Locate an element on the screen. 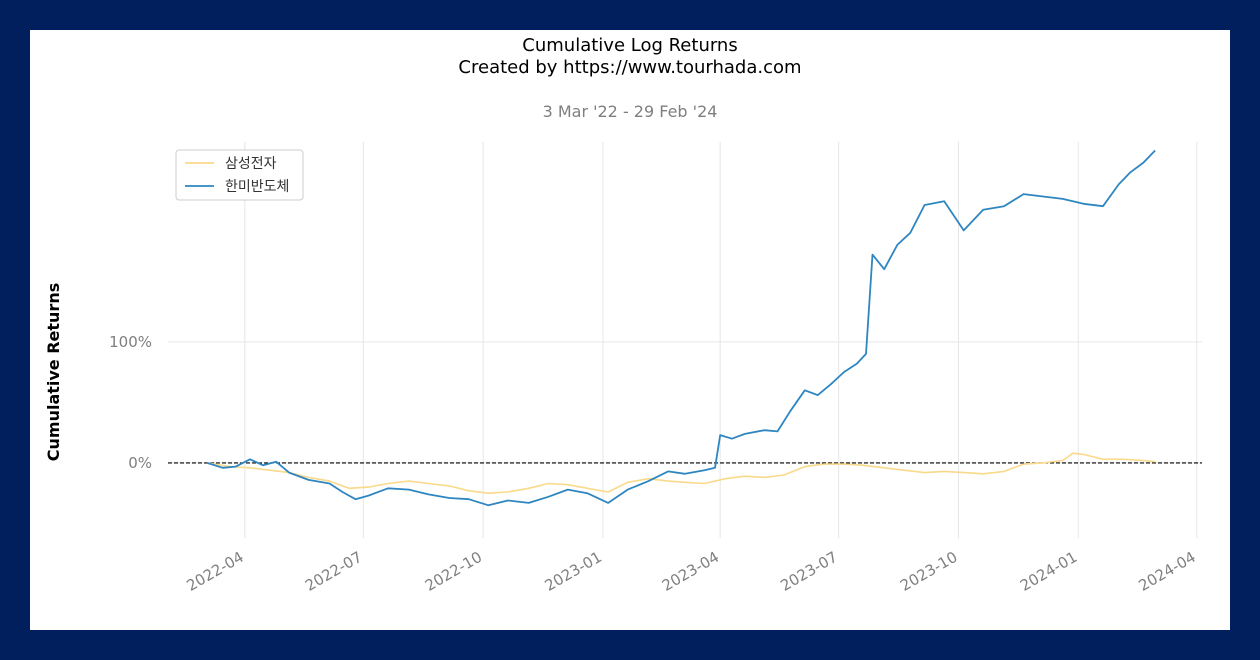 This screenshot has height=660, width=1260. legend-label-samsung: 삼성전자 is located at coordinates (251, 164).